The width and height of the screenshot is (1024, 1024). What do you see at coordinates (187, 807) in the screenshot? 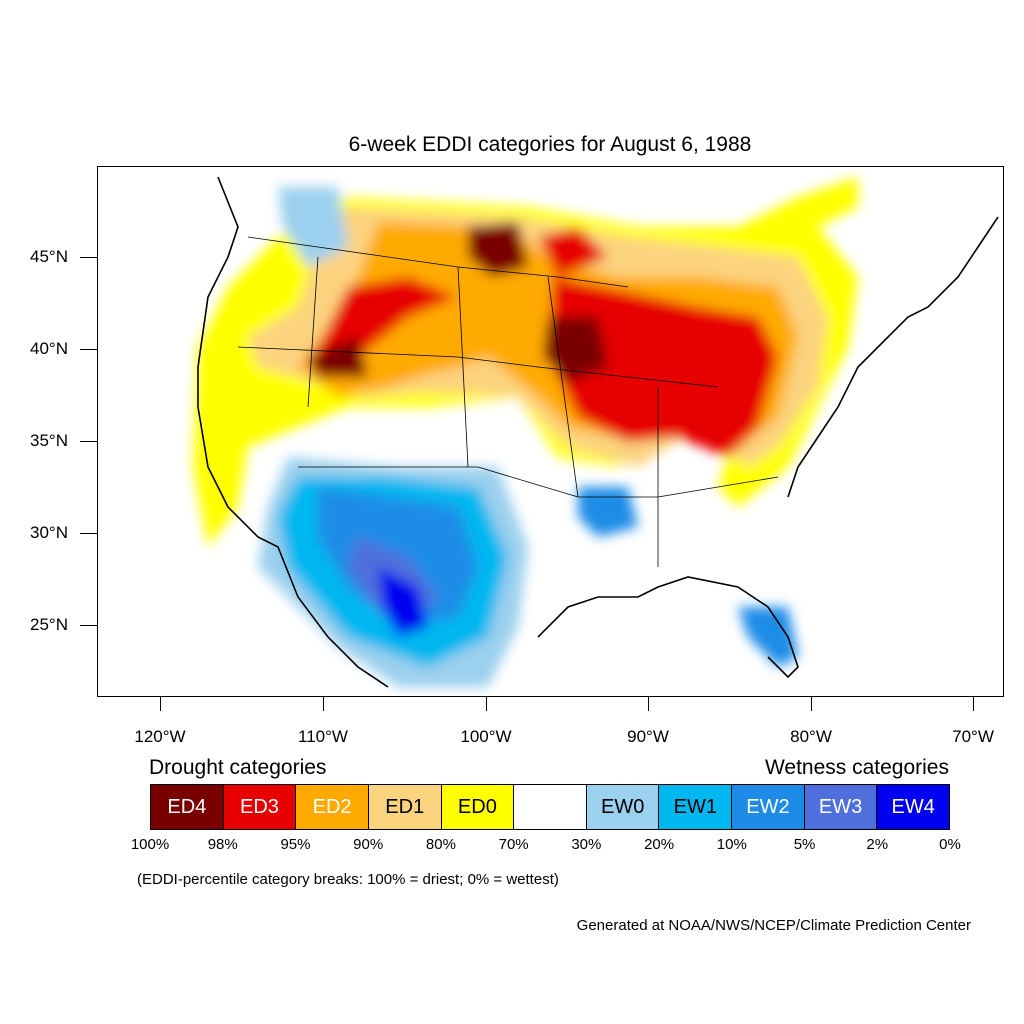
I see `legend-swatch-ed4: ED4` at bounding box center [187, 807].